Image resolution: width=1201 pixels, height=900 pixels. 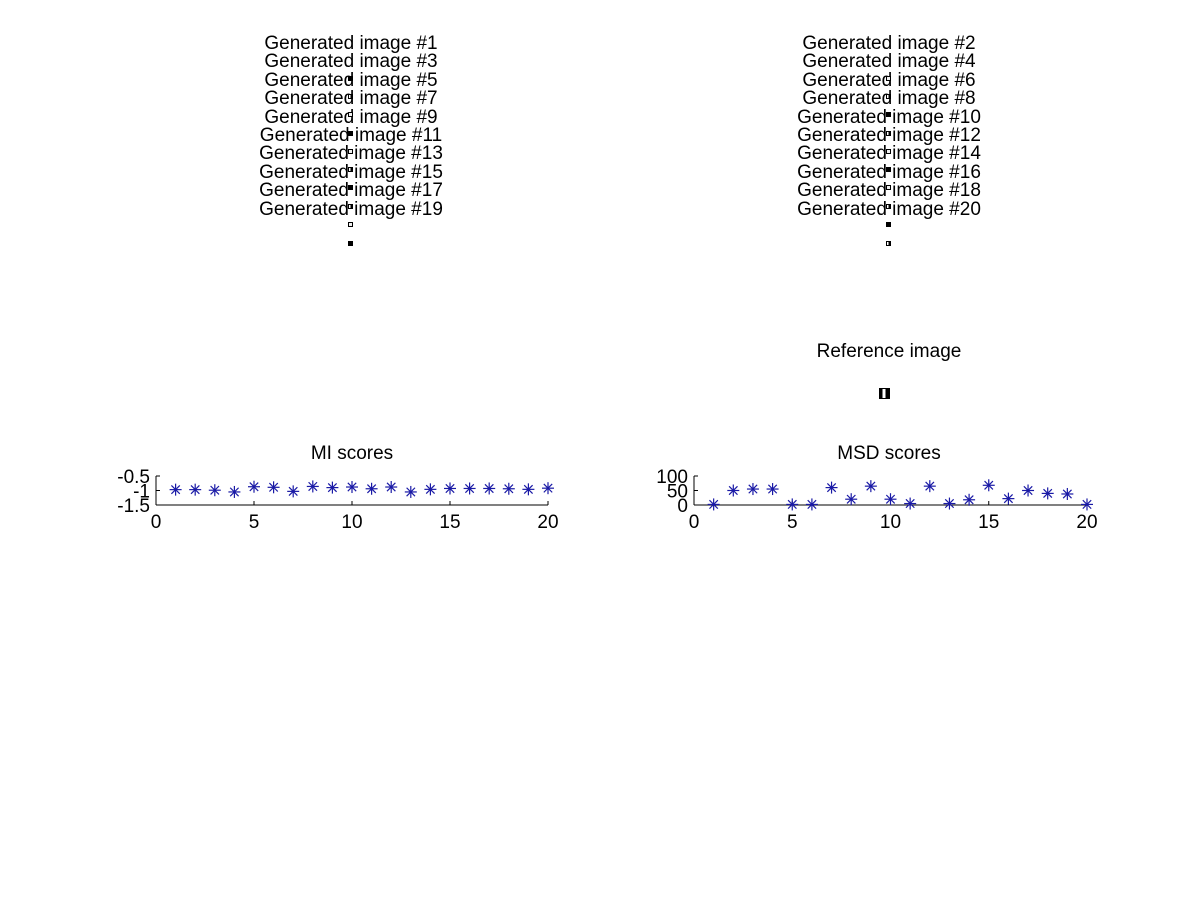 I want to click on y-tick-label: 50, so click(x=677, y=492).